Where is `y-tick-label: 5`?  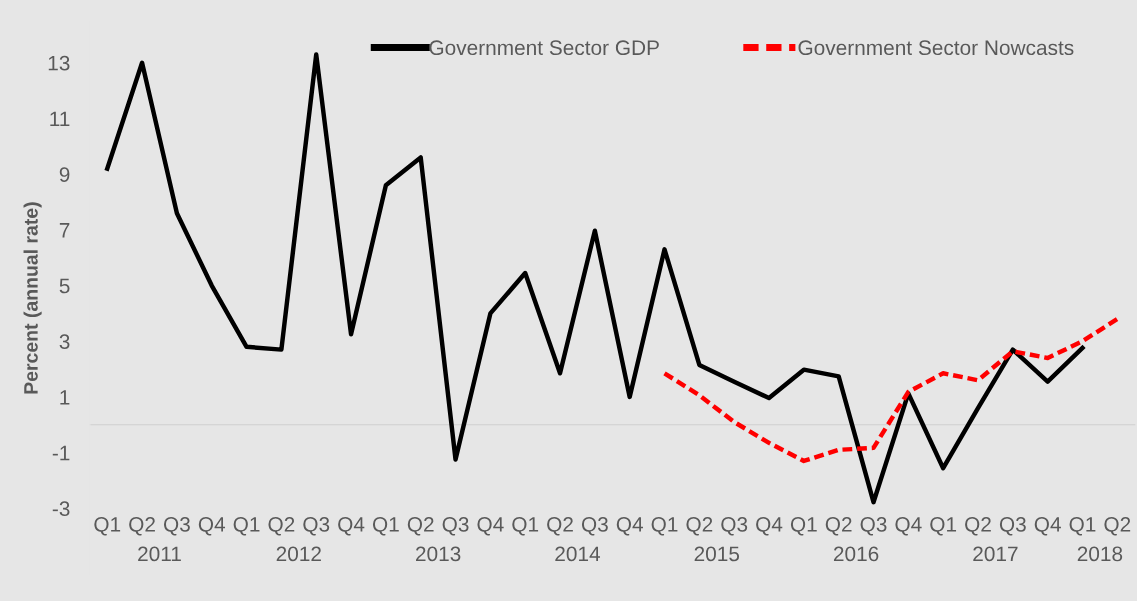 y-tick-label: 5 is located at coordinates (64, 286).